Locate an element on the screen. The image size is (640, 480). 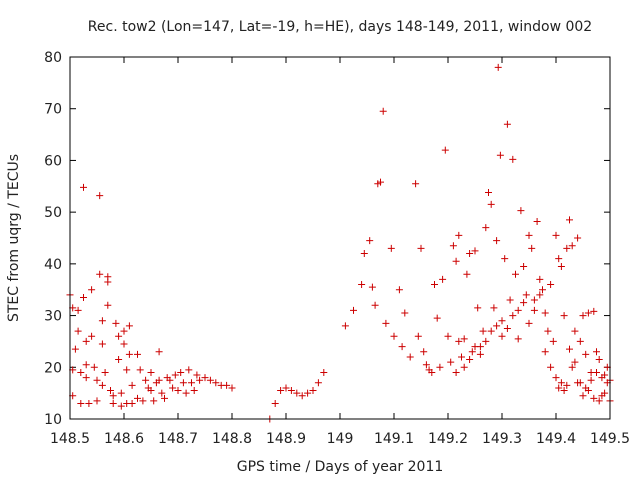
x-tick-label: 149.2 is located at coordinates (448, 439).